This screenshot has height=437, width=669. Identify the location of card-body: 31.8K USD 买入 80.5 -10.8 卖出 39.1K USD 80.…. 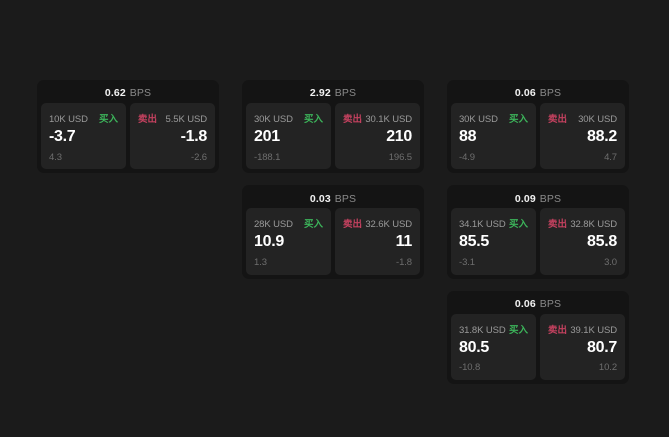
(538, 346).